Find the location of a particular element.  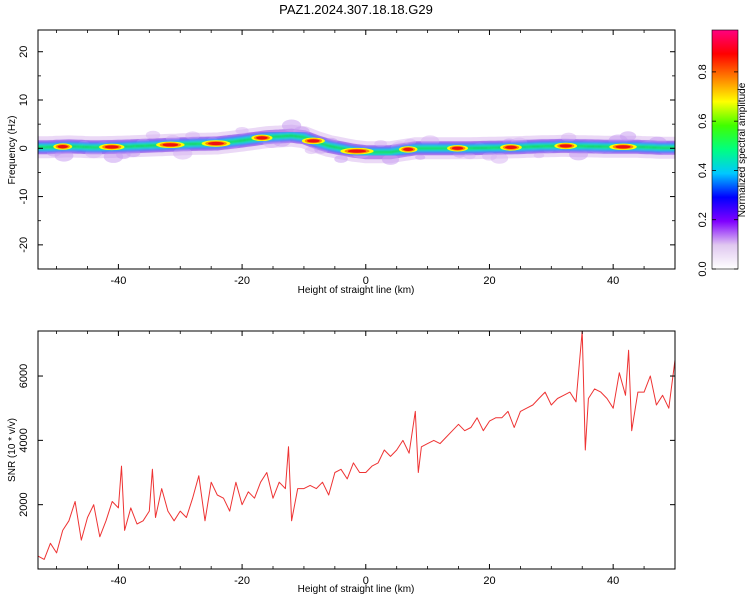

snr-y-label: SNR (10 * v/v) is located at coordinates (12, 450).